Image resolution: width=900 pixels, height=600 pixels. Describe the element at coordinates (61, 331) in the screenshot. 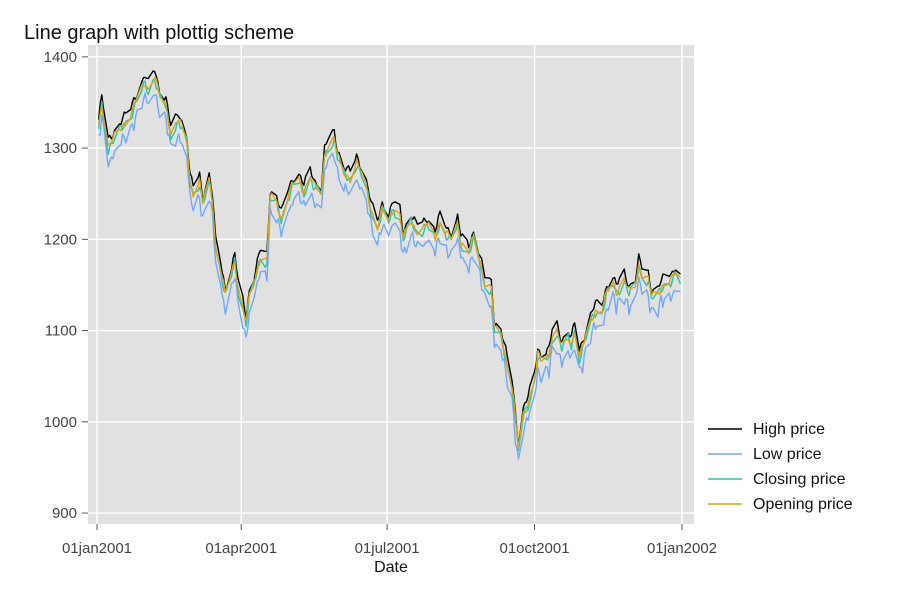

I see `y-tick-label: 1100` at that location.